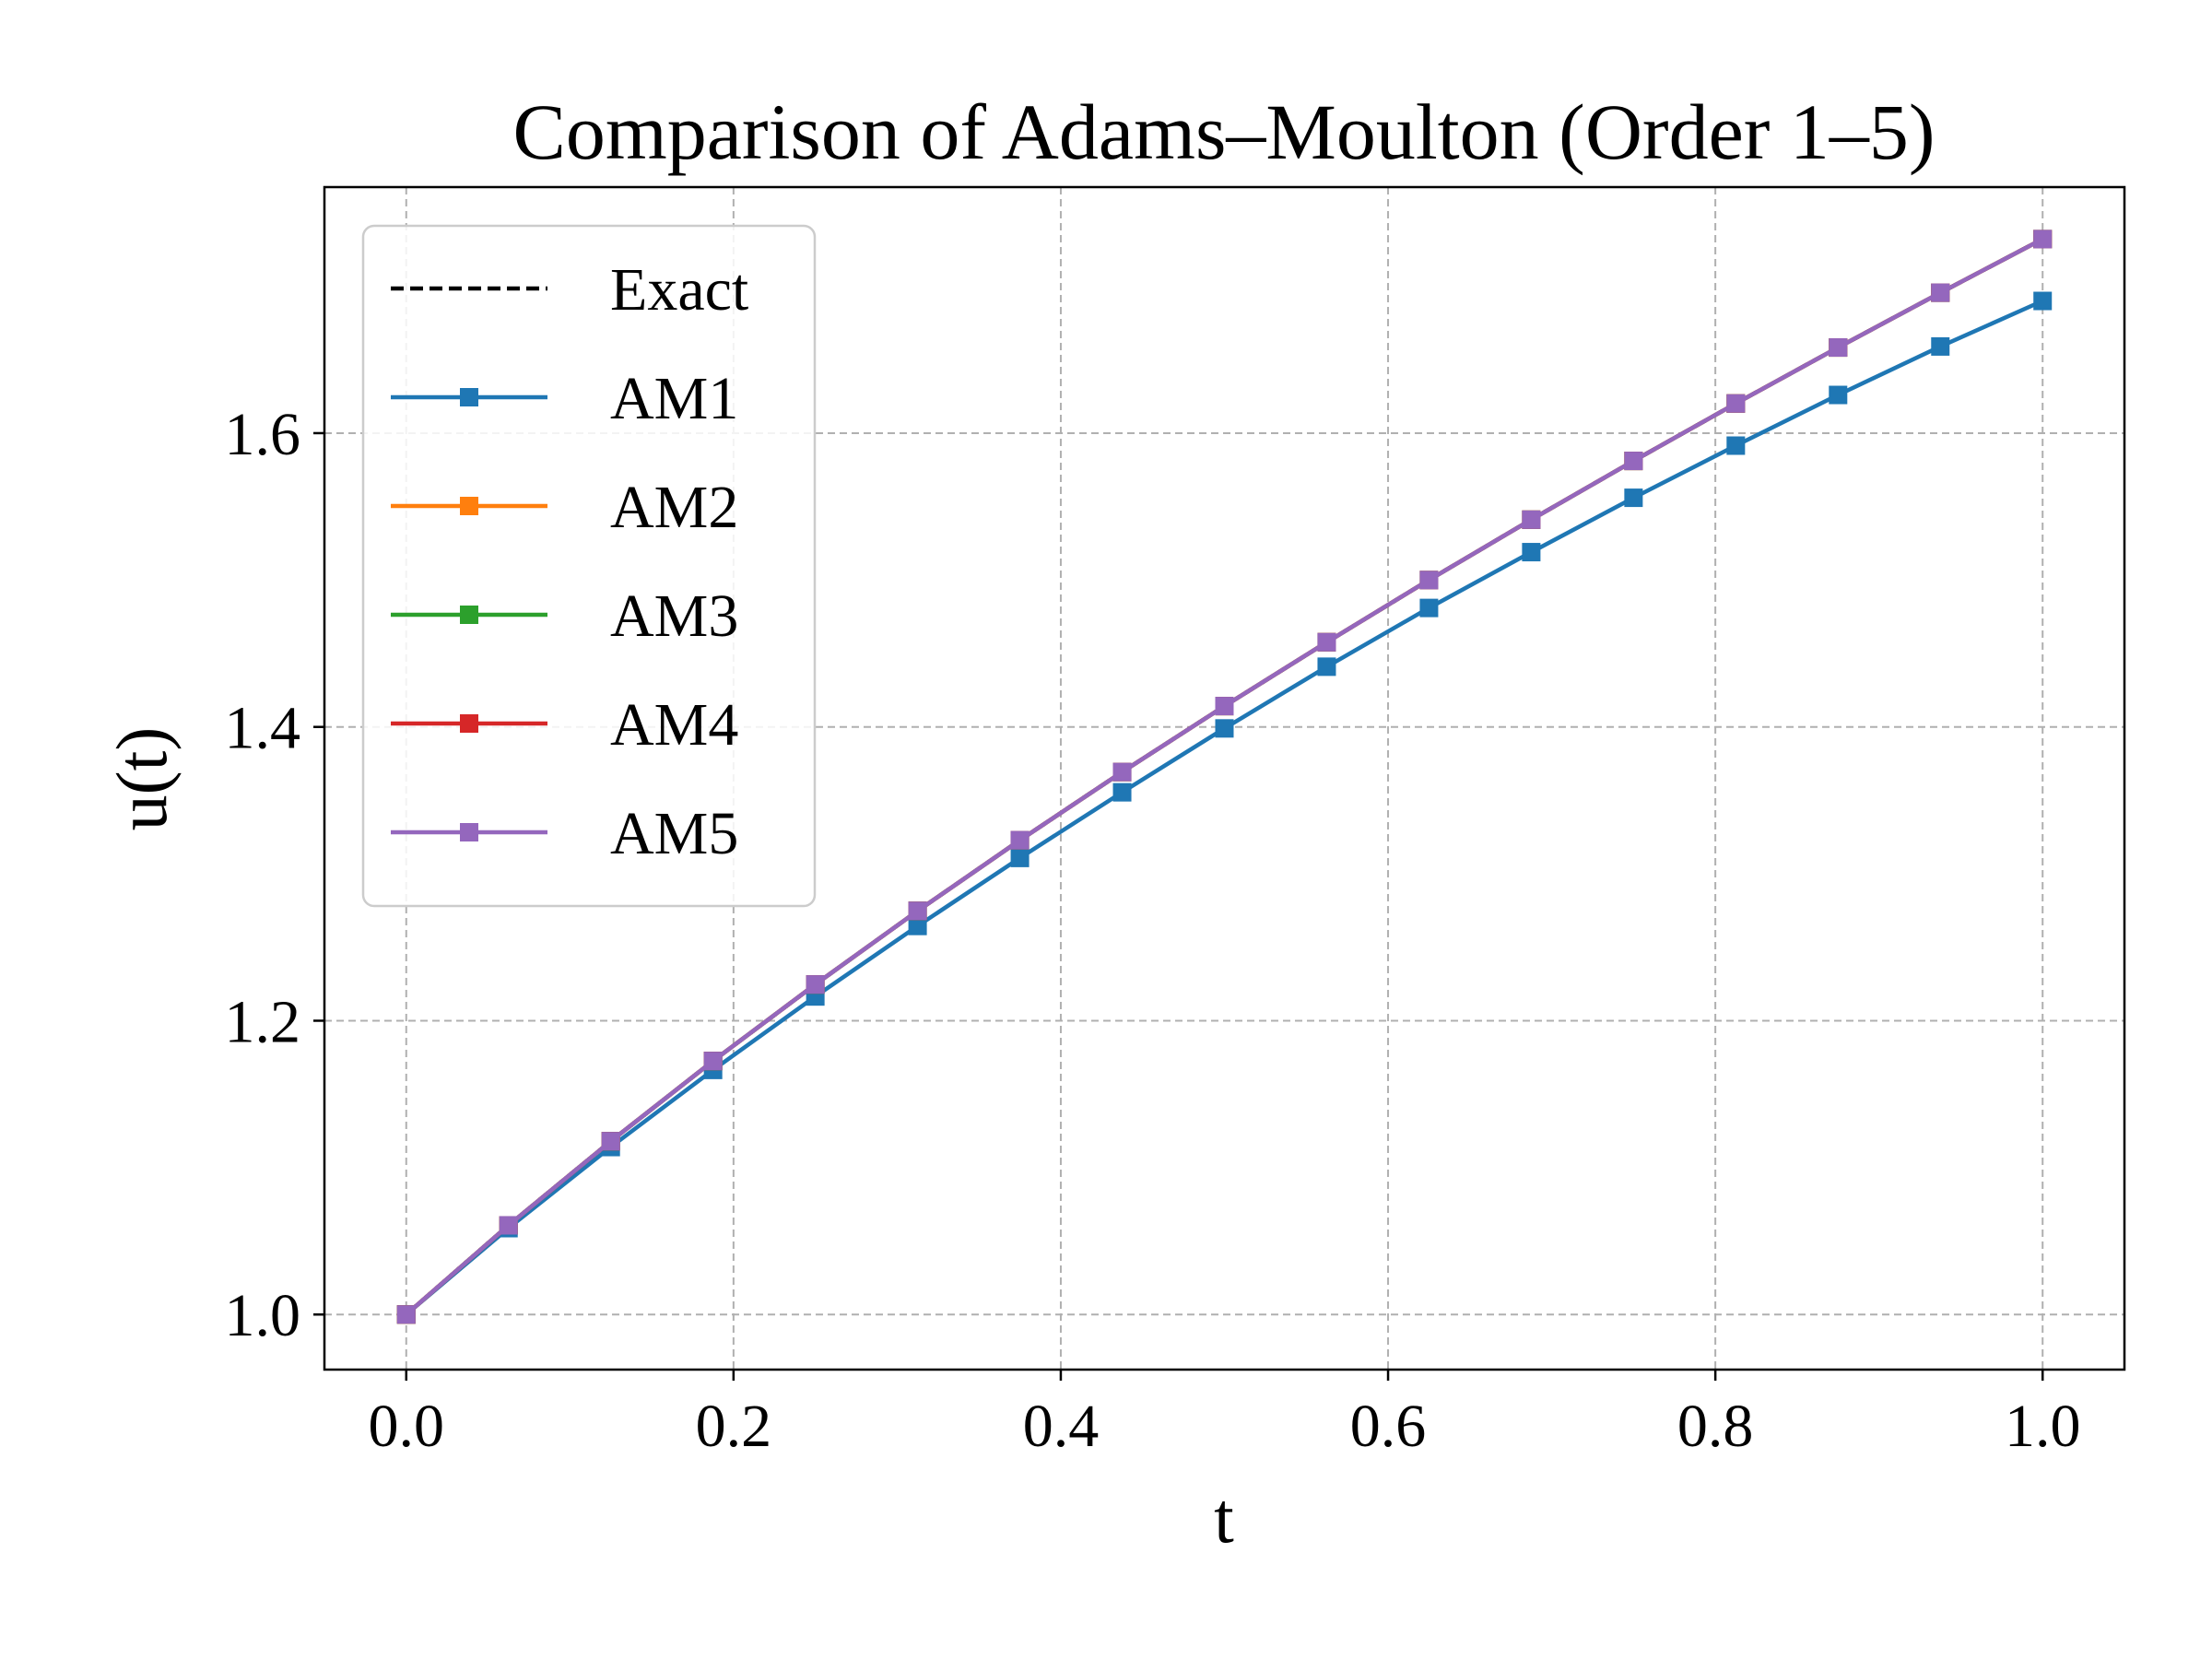 This screenshot has height=1659, width=2212. What do you see at coordinates (674, 616) in the screenshot?
I see `legend-label: AM3` at bounding box center [674, 616].